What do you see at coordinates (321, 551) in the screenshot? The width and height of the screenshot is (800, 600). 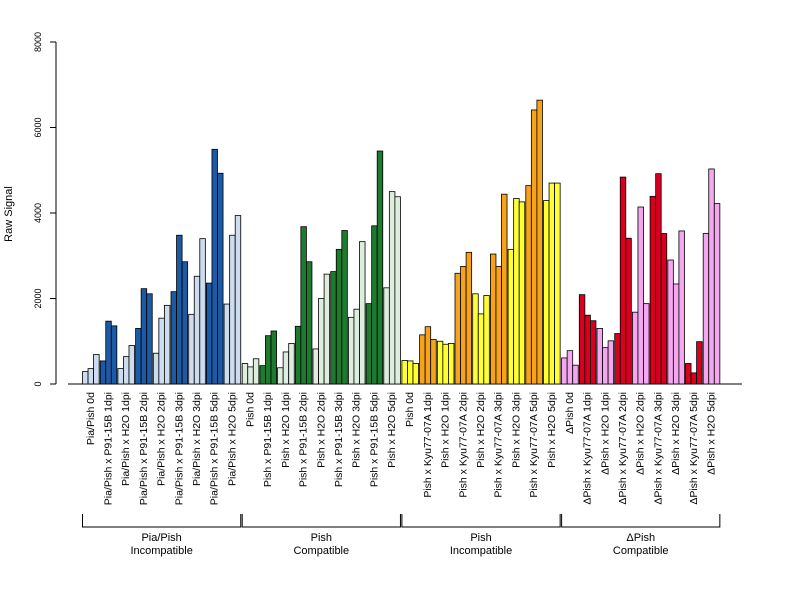 I see `bracket-label-line2: Compatible` at bounding box center [321, 551].